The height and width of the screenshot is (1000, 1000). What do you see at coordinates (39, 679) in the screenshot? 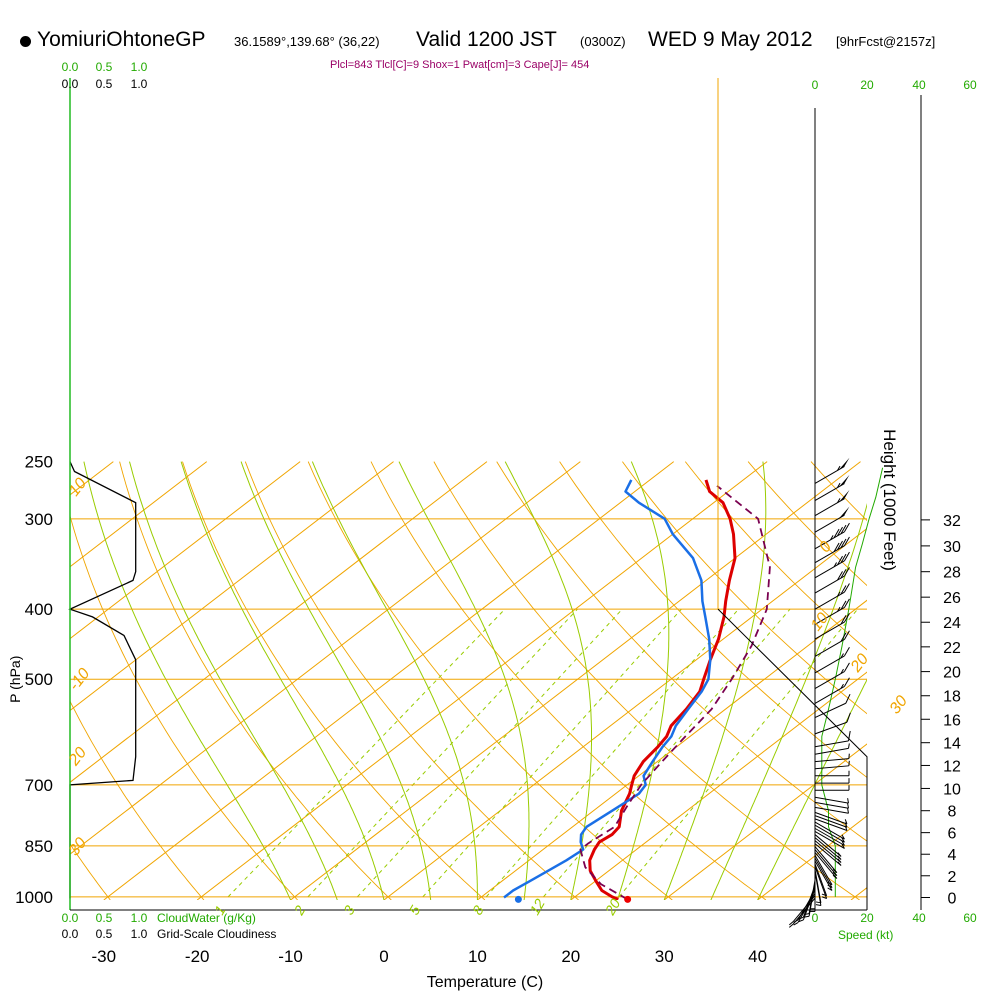
I see `pressure-tick-label: 500` at bounding box center [39, 679].